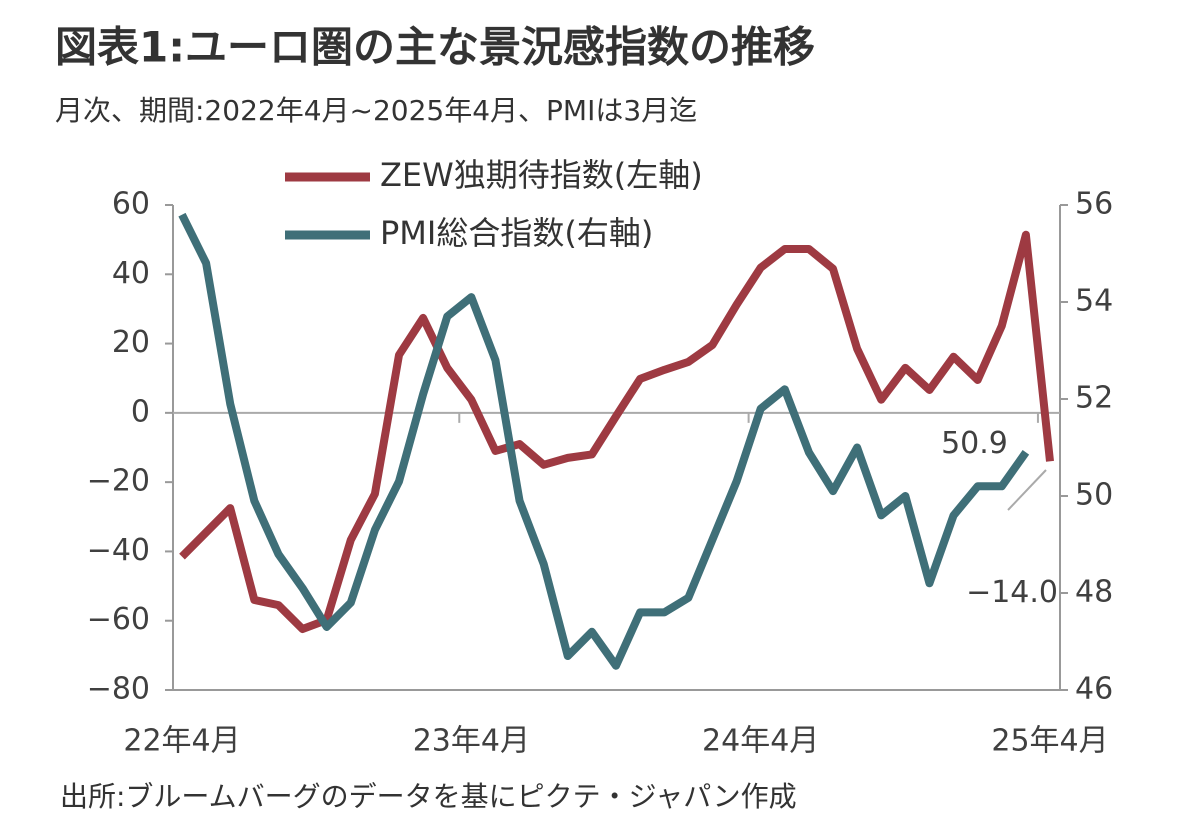  What do you see at coordinates (428, 796) in the screenshot?
I see `source: 出所:ブルームバーグのデータを基にピクテ・ジャパン作成` at bounding box center [428, 796].